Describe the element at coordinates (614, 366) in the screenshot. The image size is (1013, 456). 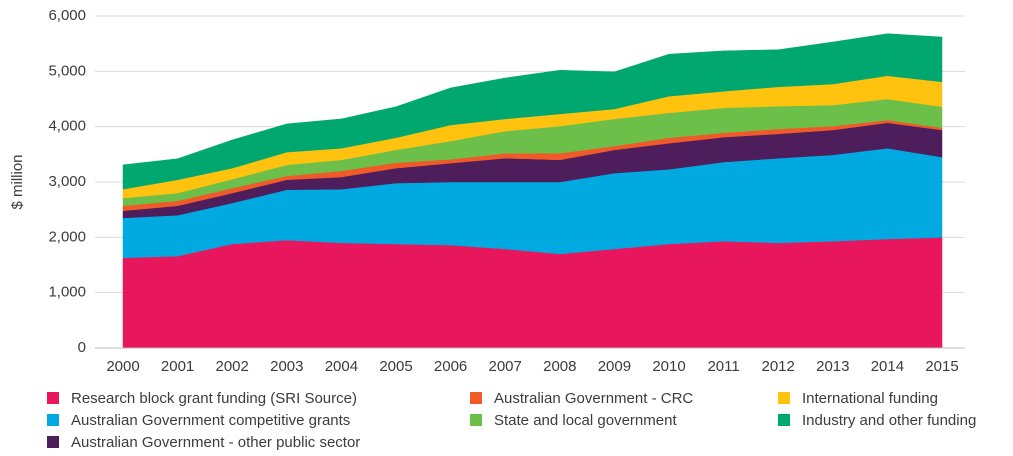
I see `x-tick-label: 2009` at that location.